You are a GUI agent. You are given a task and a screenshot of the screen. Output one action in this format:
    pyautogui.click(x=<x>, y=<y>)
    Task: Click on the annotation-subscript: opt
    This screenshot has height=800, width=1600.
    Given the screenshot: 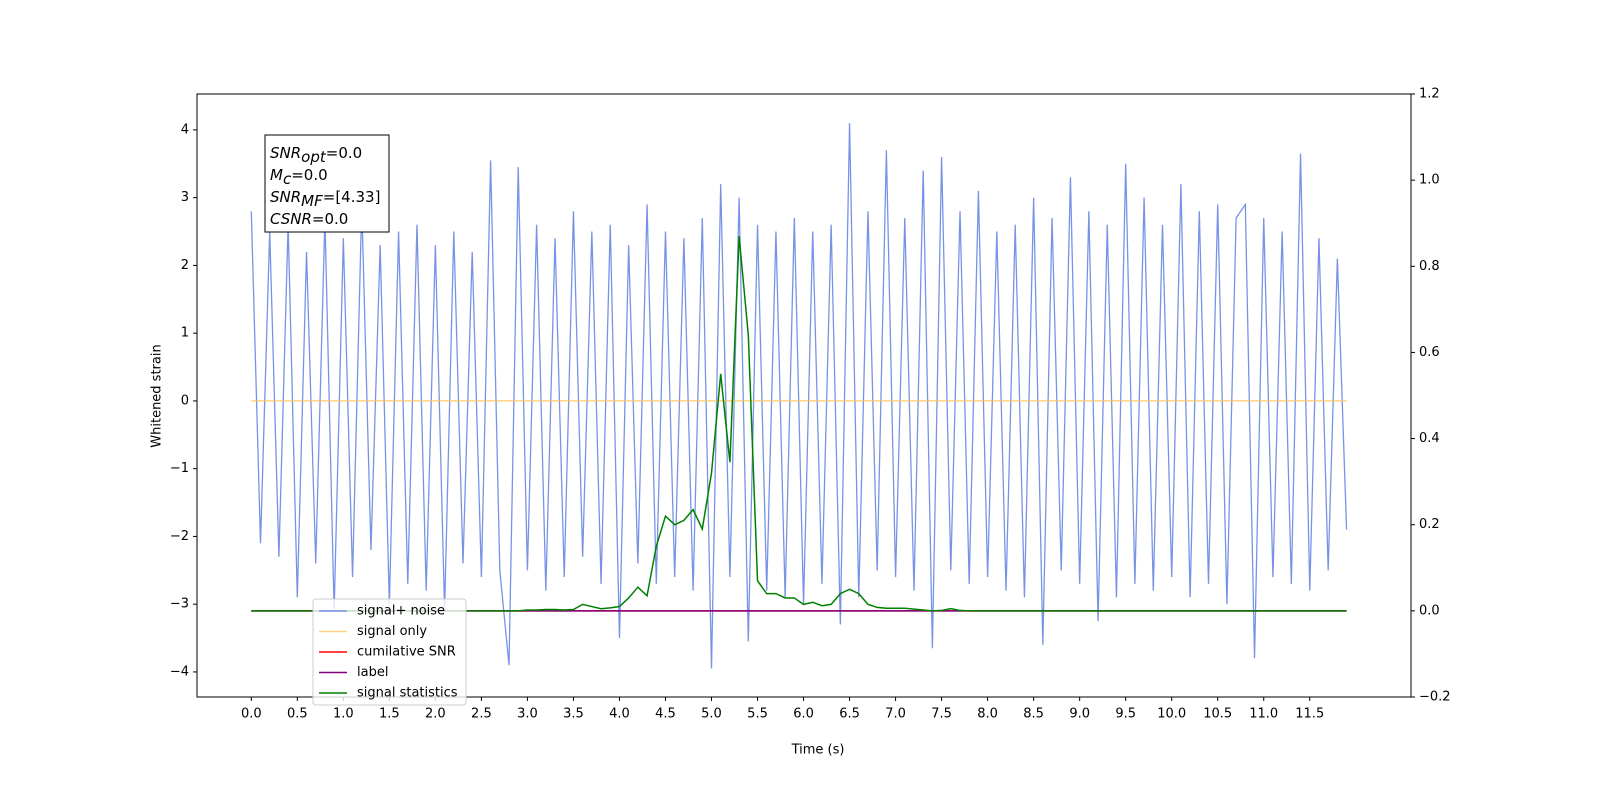 What is the action you would take?
    pyautogui.click(x=314, y=157)
    